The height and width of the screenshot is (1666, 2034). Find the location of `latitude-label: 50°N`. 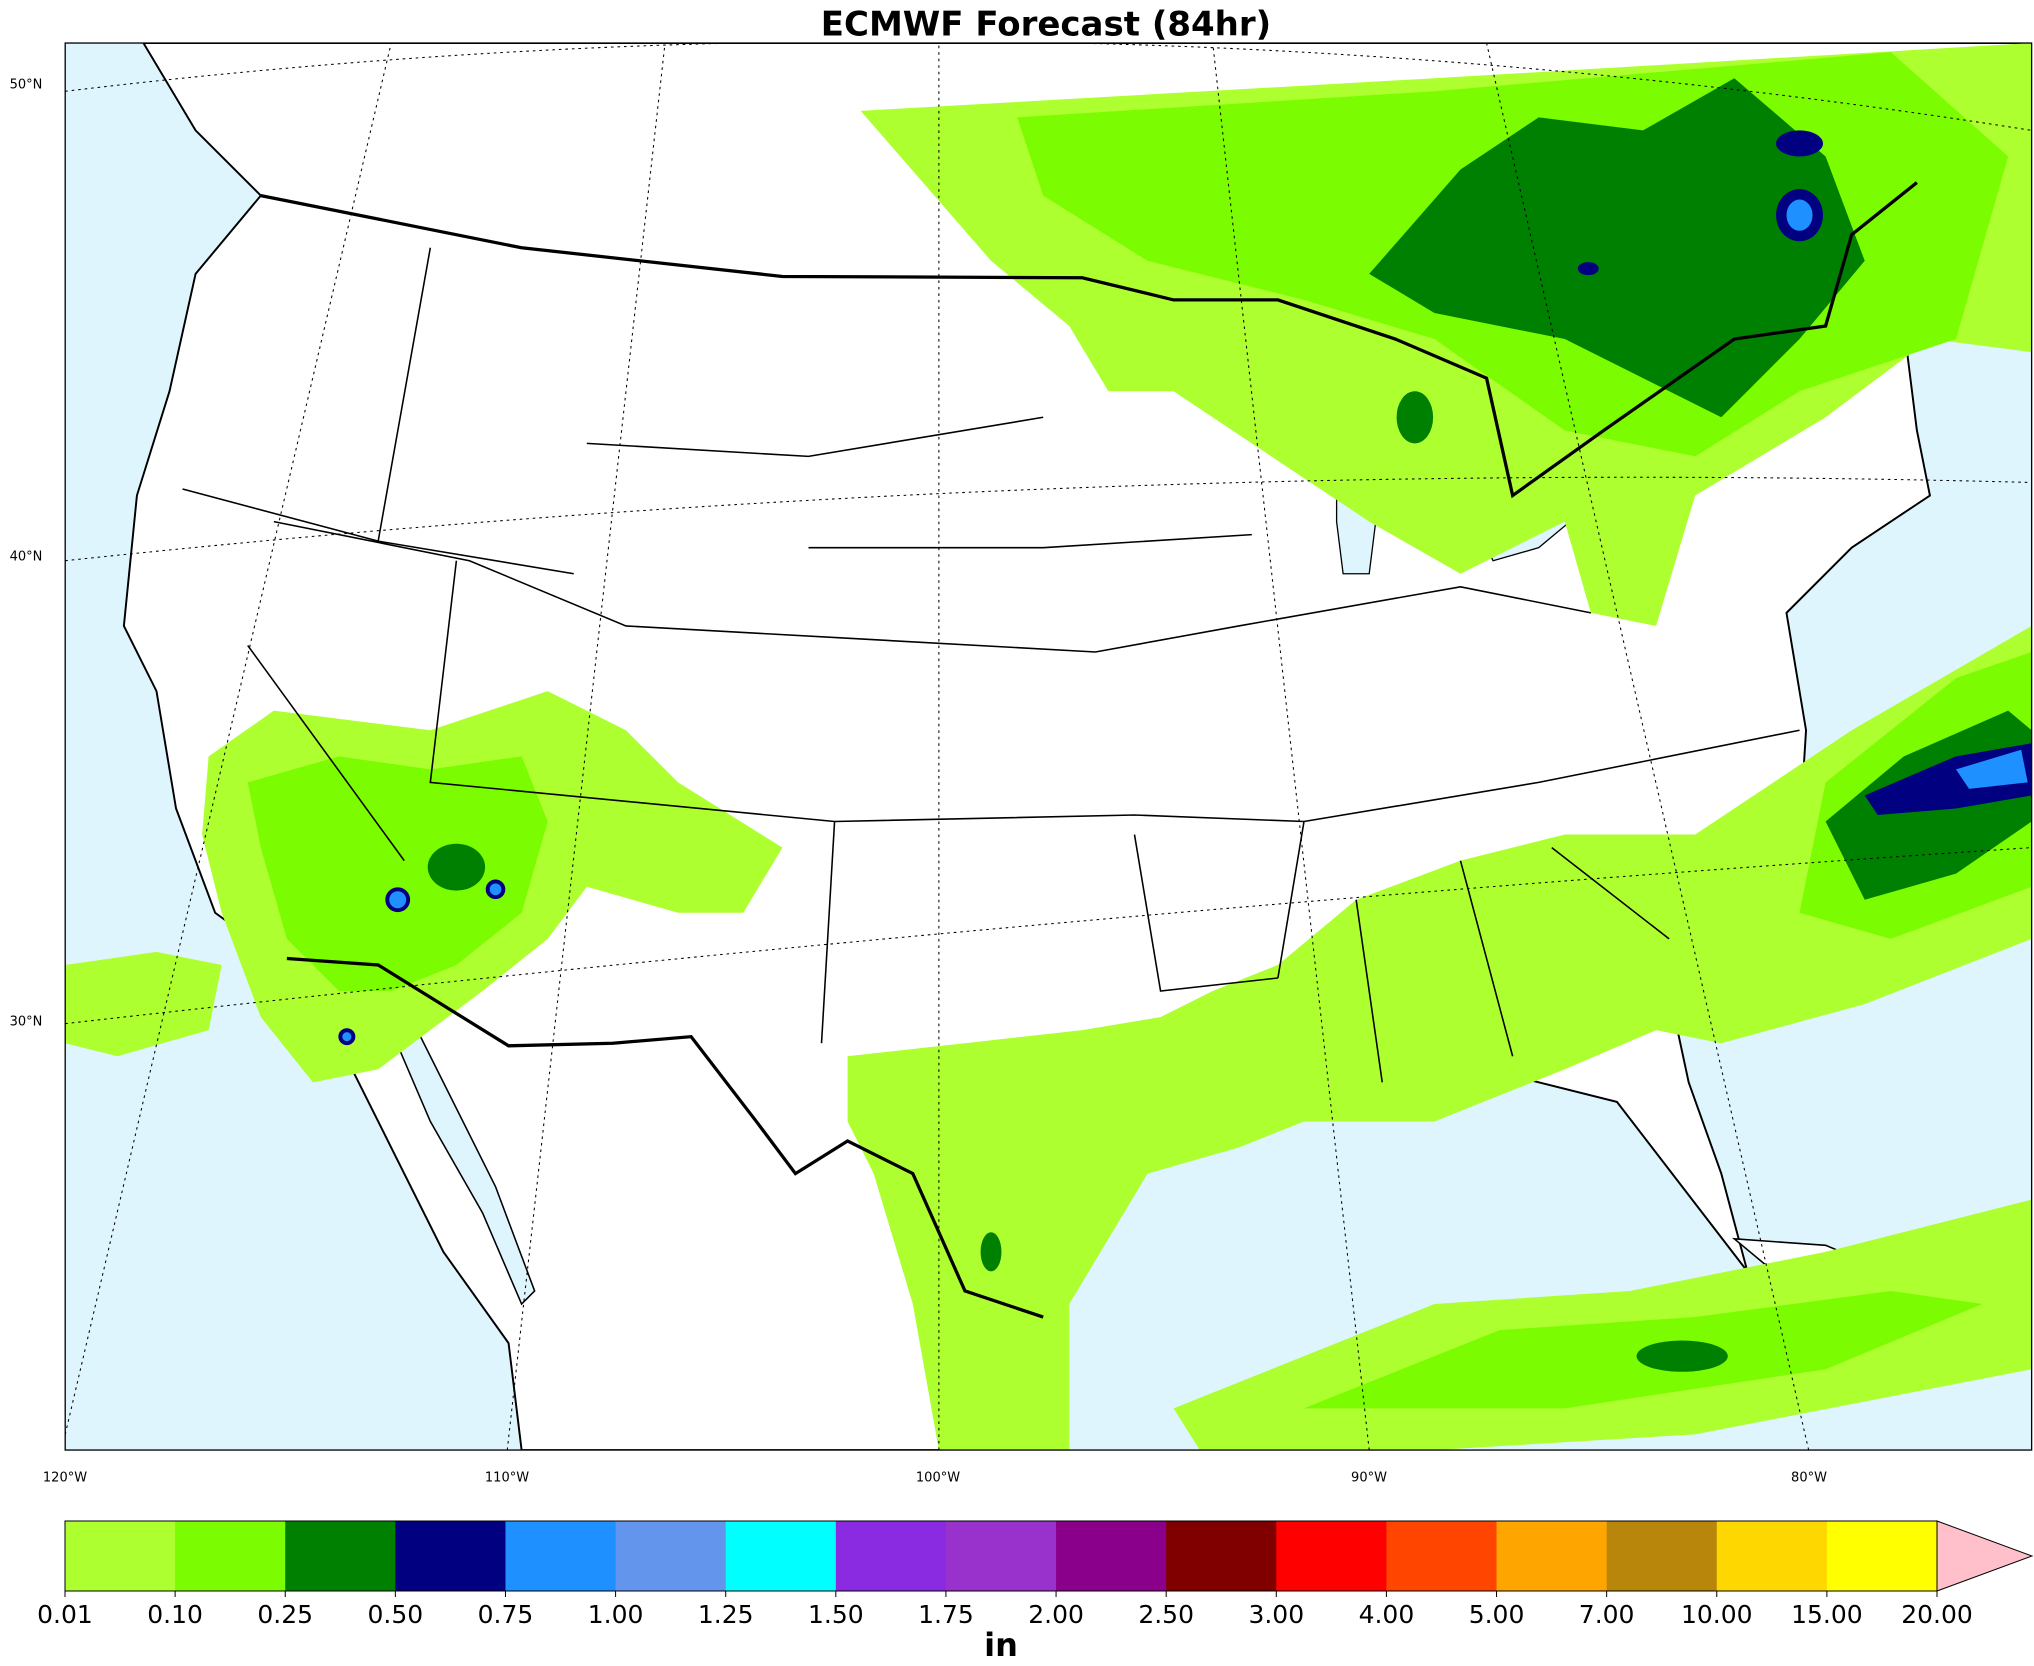

latitude-label: 50°N is located at coordinates (26, 85).